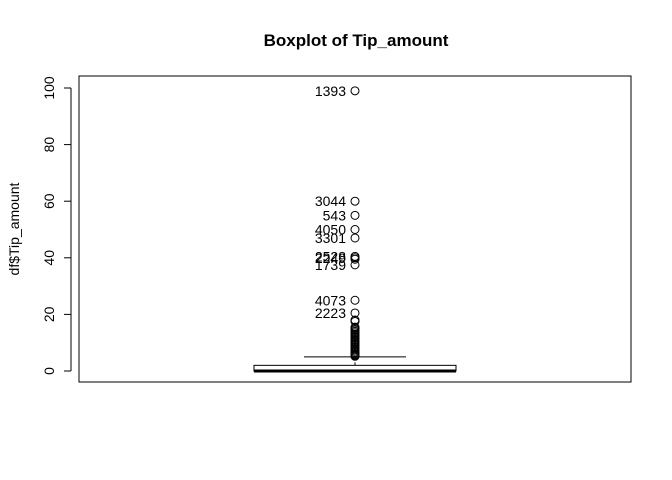 Image resolution: width=672 pixels, height=480 pixels. Describe the element at coordinates (356, 40) in the screenshot. I see `chart-title: Boxplot of Tip_amount` at that location.